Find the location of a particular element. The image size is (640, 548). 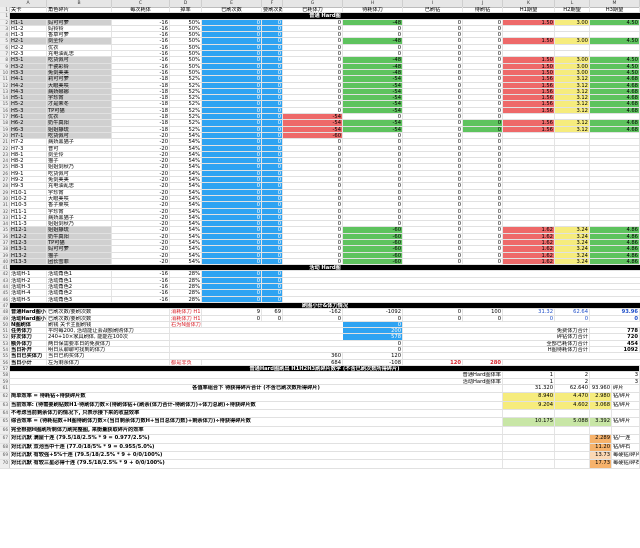

row-number: 59 is located at coordinates (5, 381).